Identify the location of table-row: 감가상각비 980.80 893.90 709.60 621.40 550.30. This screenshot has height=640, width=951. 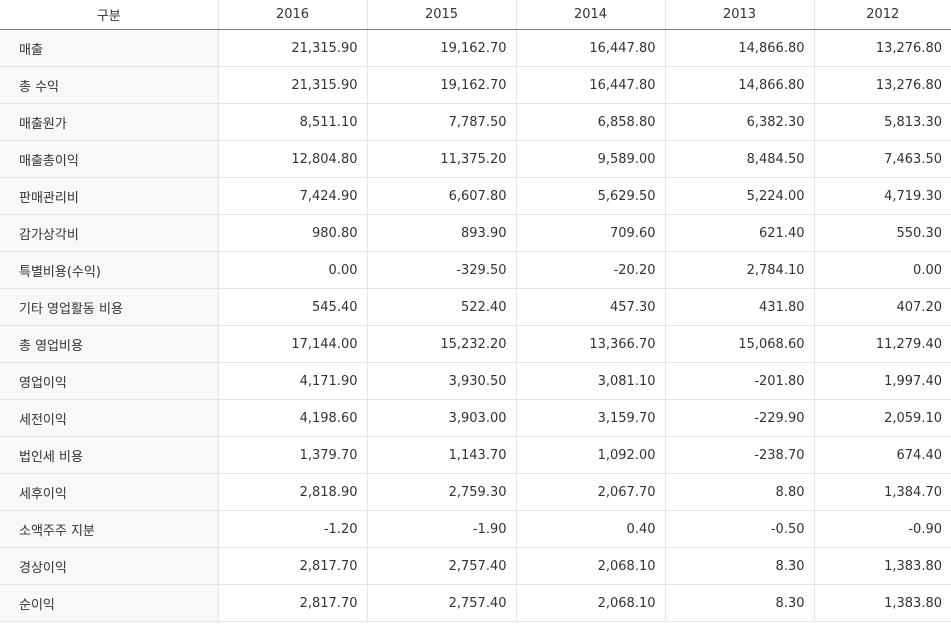
(475, 233).